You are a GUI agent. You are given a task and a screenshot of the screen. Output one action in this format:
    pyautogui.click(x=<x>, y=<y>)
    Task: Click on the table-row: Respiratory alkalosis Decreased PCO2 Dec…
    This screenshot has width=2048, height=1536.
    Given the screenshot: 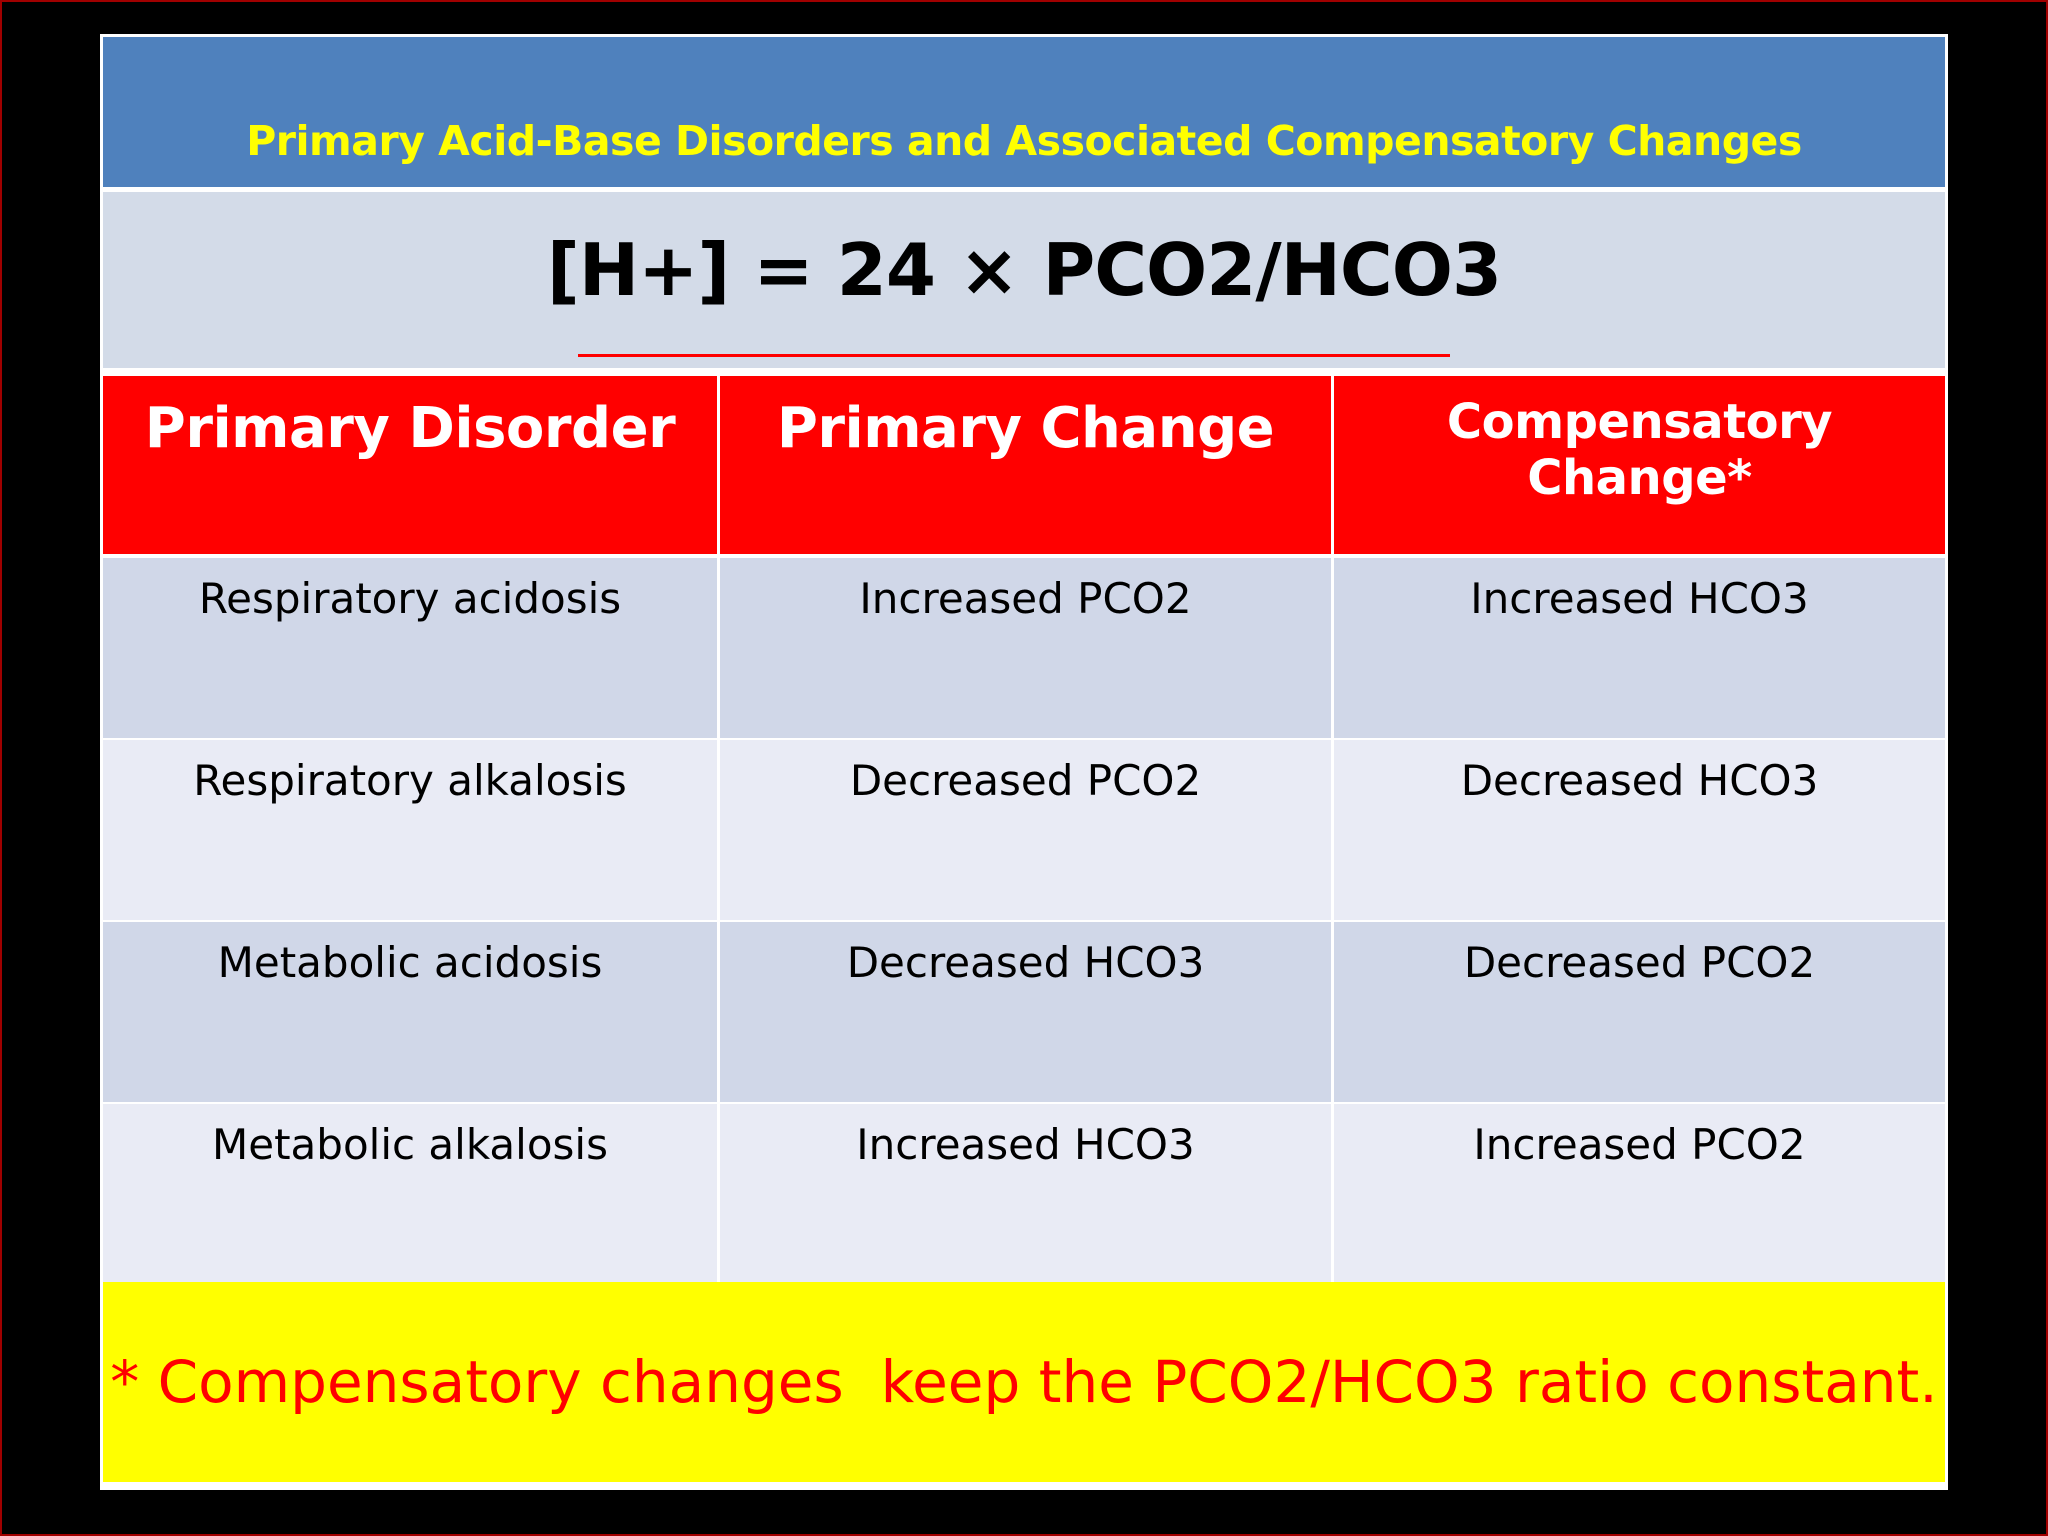 What is the action you would take?
    pyautogui.click(x=1024, y=831)
    